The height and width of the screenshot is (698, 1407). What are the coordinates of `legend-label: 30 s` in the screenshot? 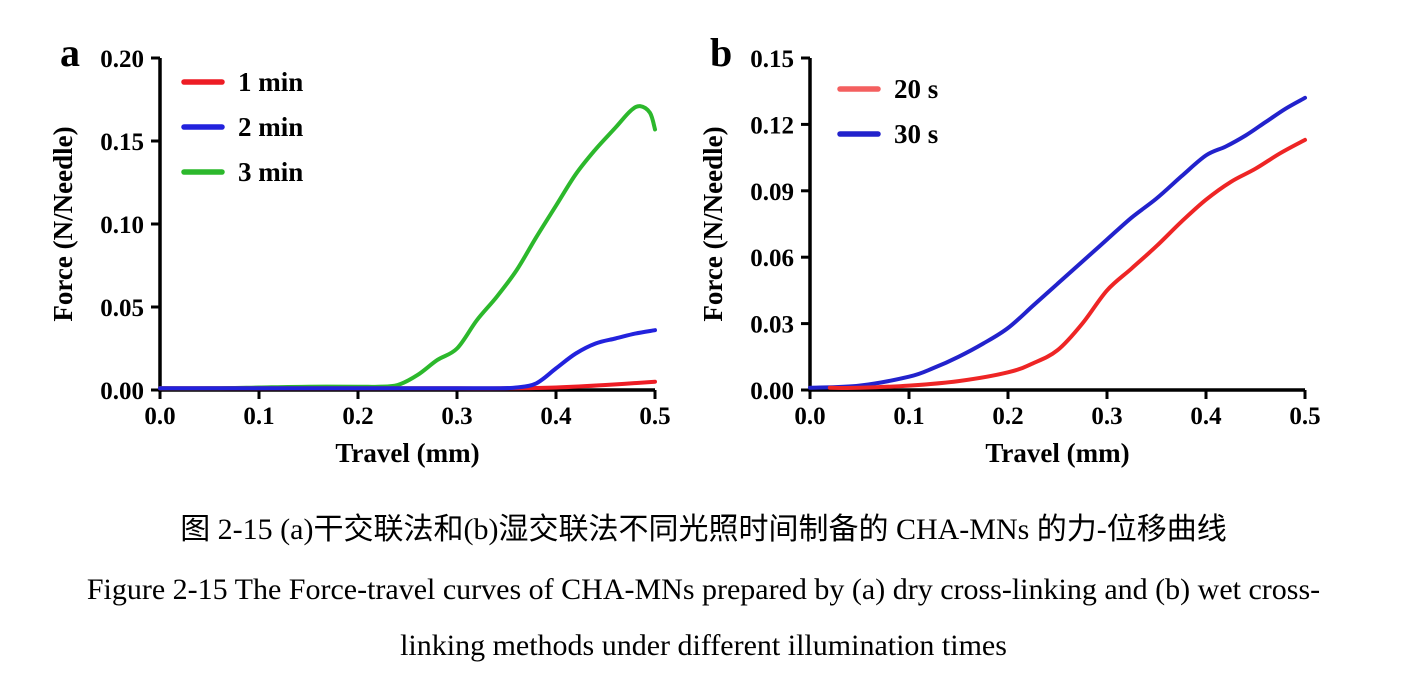 It's located at (916, 134).